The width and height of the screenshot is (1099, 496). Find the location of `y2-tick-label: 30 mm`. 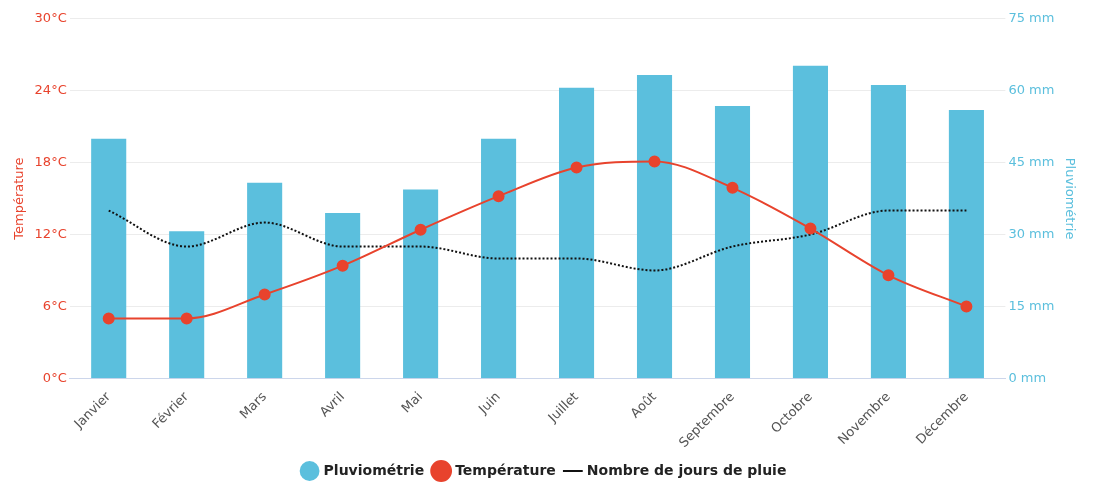

y2-tick-label: 30 mm is located at coordinates (1031, 233).